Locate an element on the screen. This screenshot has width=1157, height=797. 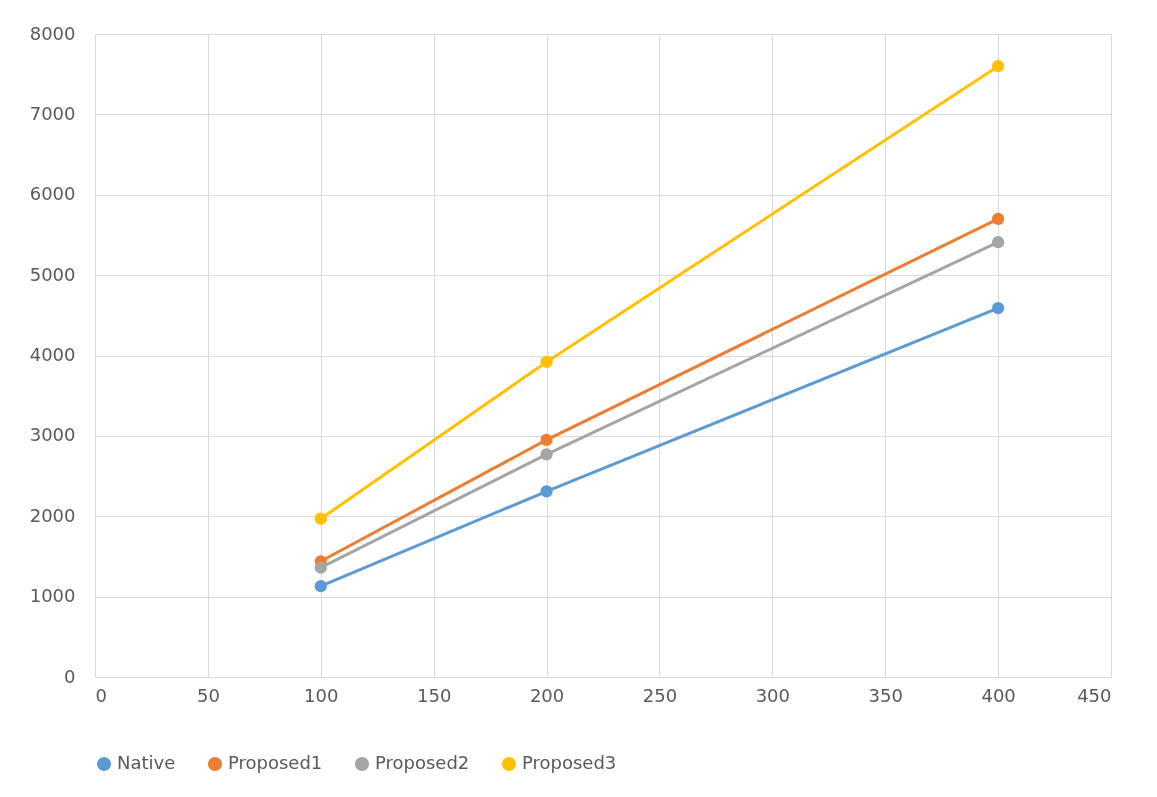
y-tick-label: 6000 is located at coordinates (52, 194).